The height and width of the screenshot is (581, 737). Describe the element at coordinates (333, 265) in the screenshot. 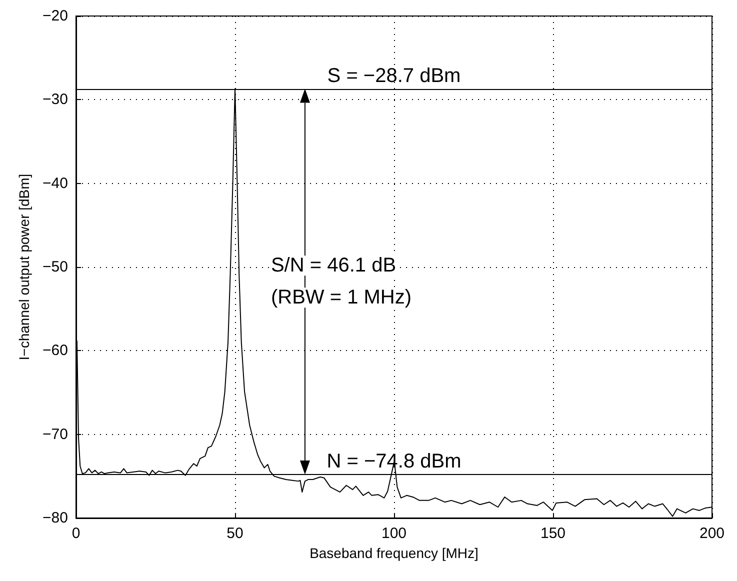

I see `annotation: S/N = 46.1 dB` at that location.